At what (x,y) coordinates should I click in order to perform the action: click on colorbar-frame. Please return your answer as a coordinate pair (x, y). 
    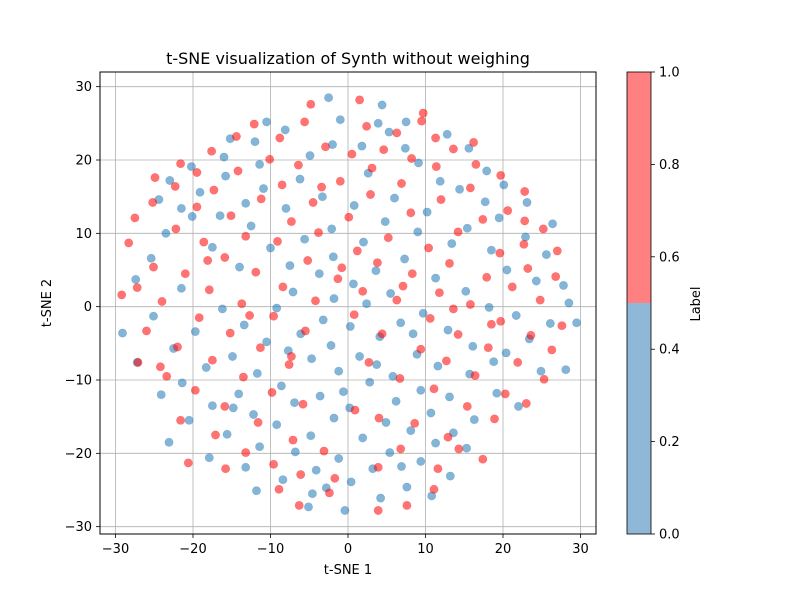
    Looking at the image, I should click on (639, 303).